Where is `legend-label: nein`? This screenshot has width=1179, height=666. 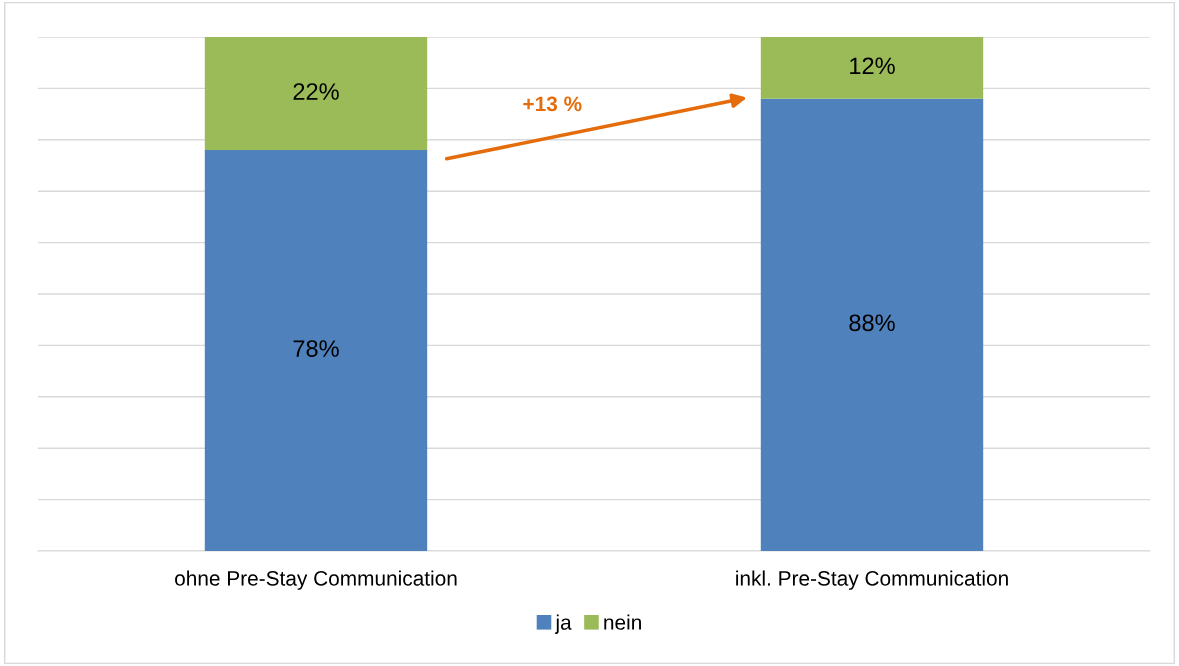 legend-label: nein is located at coordinates (622, 622).